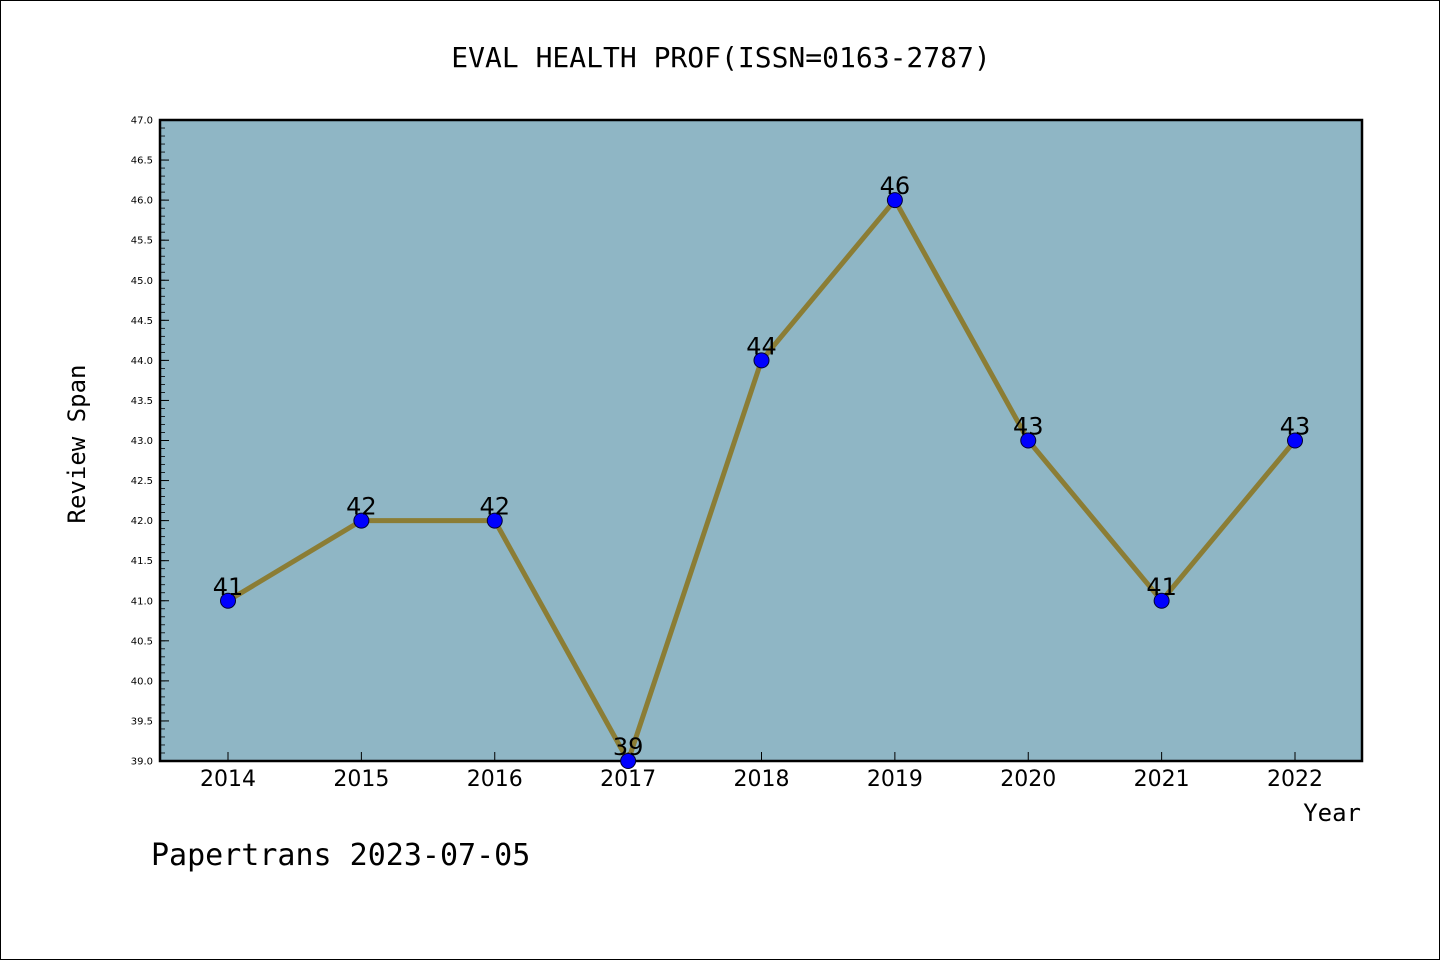 The image size is (1440, 960). Describe the element at coordinates (762, 779) in the screenshot. I see `x-tick-label: 2018` at that location.